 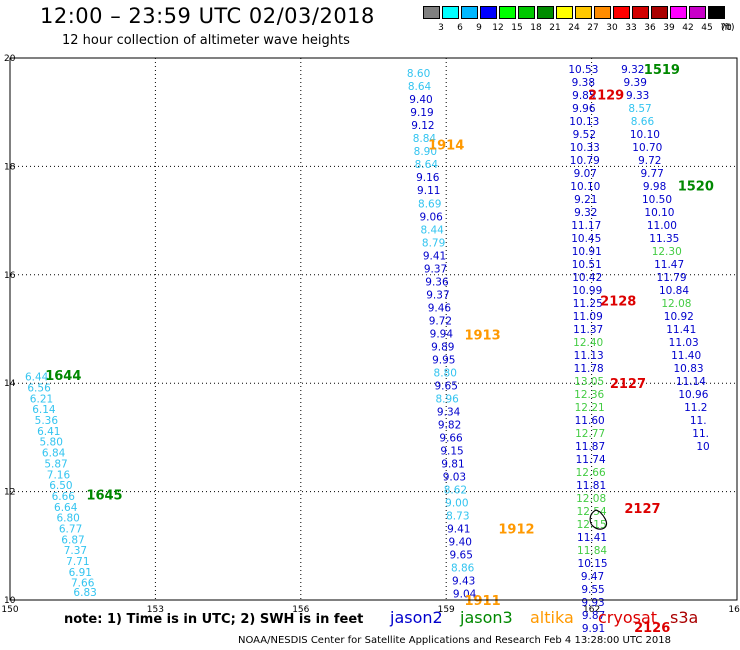 What do you see at coordinates (442, 334) in the screenshot?
I see `wave-height-value: 9.94` at bounding box center [442, 334].